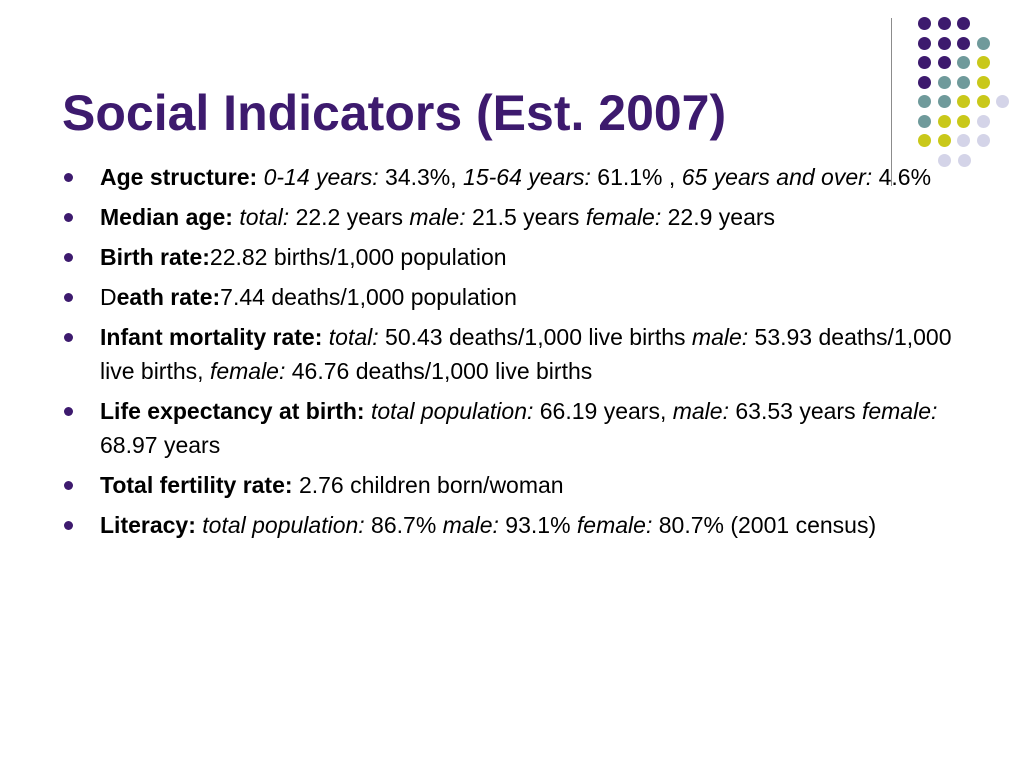 Image resolution: width=1024 pixels, height=768 pixels. Describe the element at coordinates (321, 177) in the screenshot. I see `bullet-sublabel: 0-14 years:` at that location.